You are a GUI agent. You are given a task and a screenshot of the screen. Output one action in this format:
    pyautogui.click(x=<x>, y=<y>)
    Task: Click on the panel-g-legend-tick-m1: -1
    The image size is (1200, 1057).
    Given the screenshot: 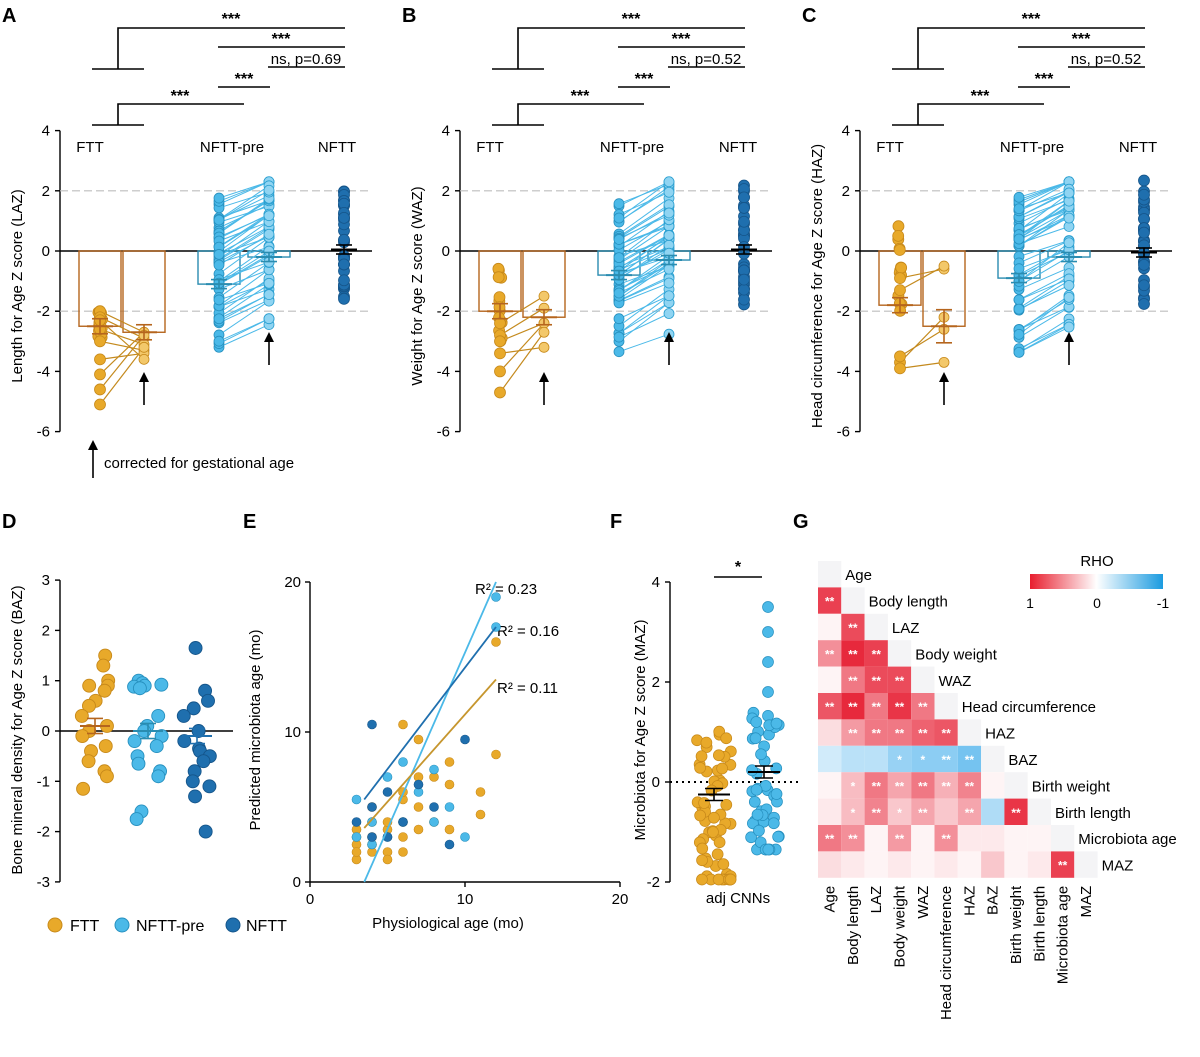 What is the action you would take?
    pyautogui.click(x=1163, y=603)
    